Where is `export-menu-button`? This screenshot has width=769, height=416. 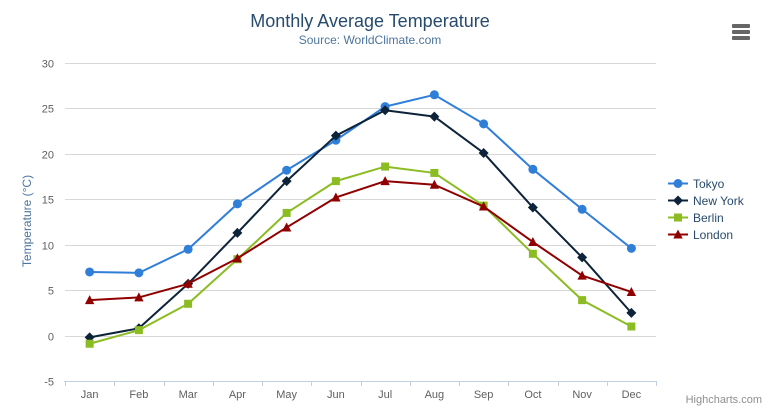 export-menu-button is located at coordinates (743, 32).